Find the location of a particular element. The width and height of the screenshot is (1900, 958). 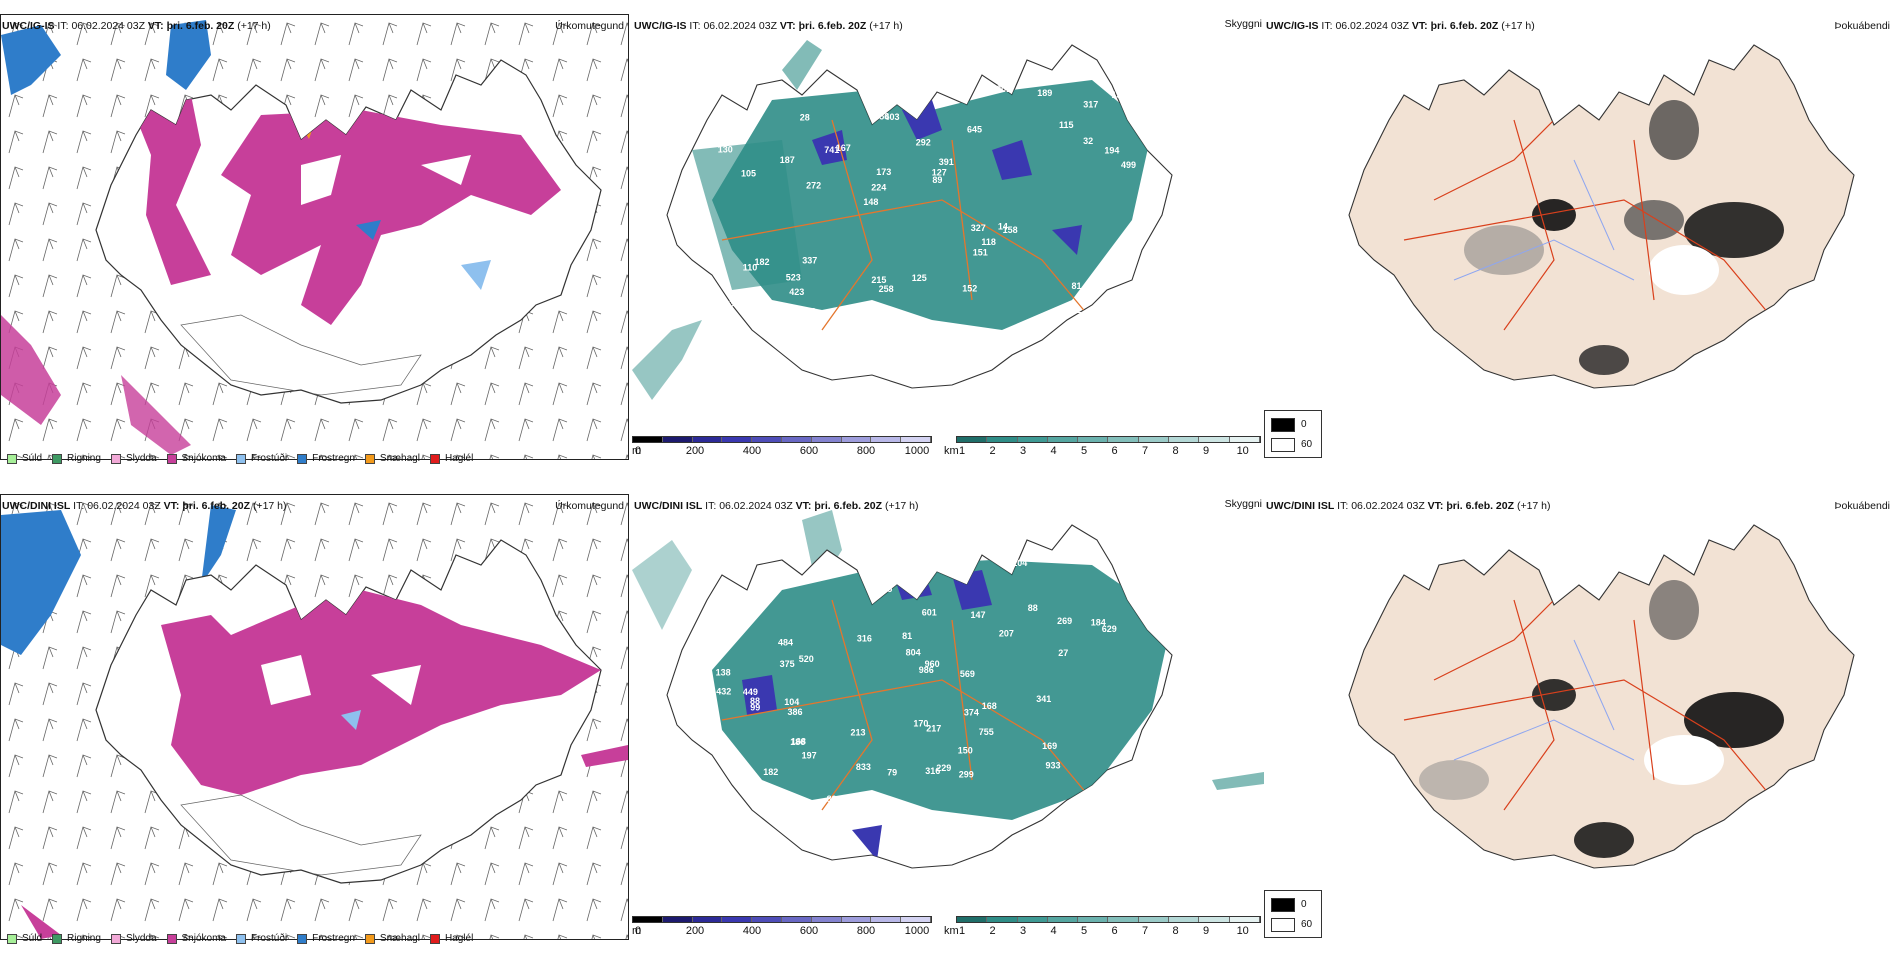

visibility-value-label: 681 is located at coordinates (883, 78).